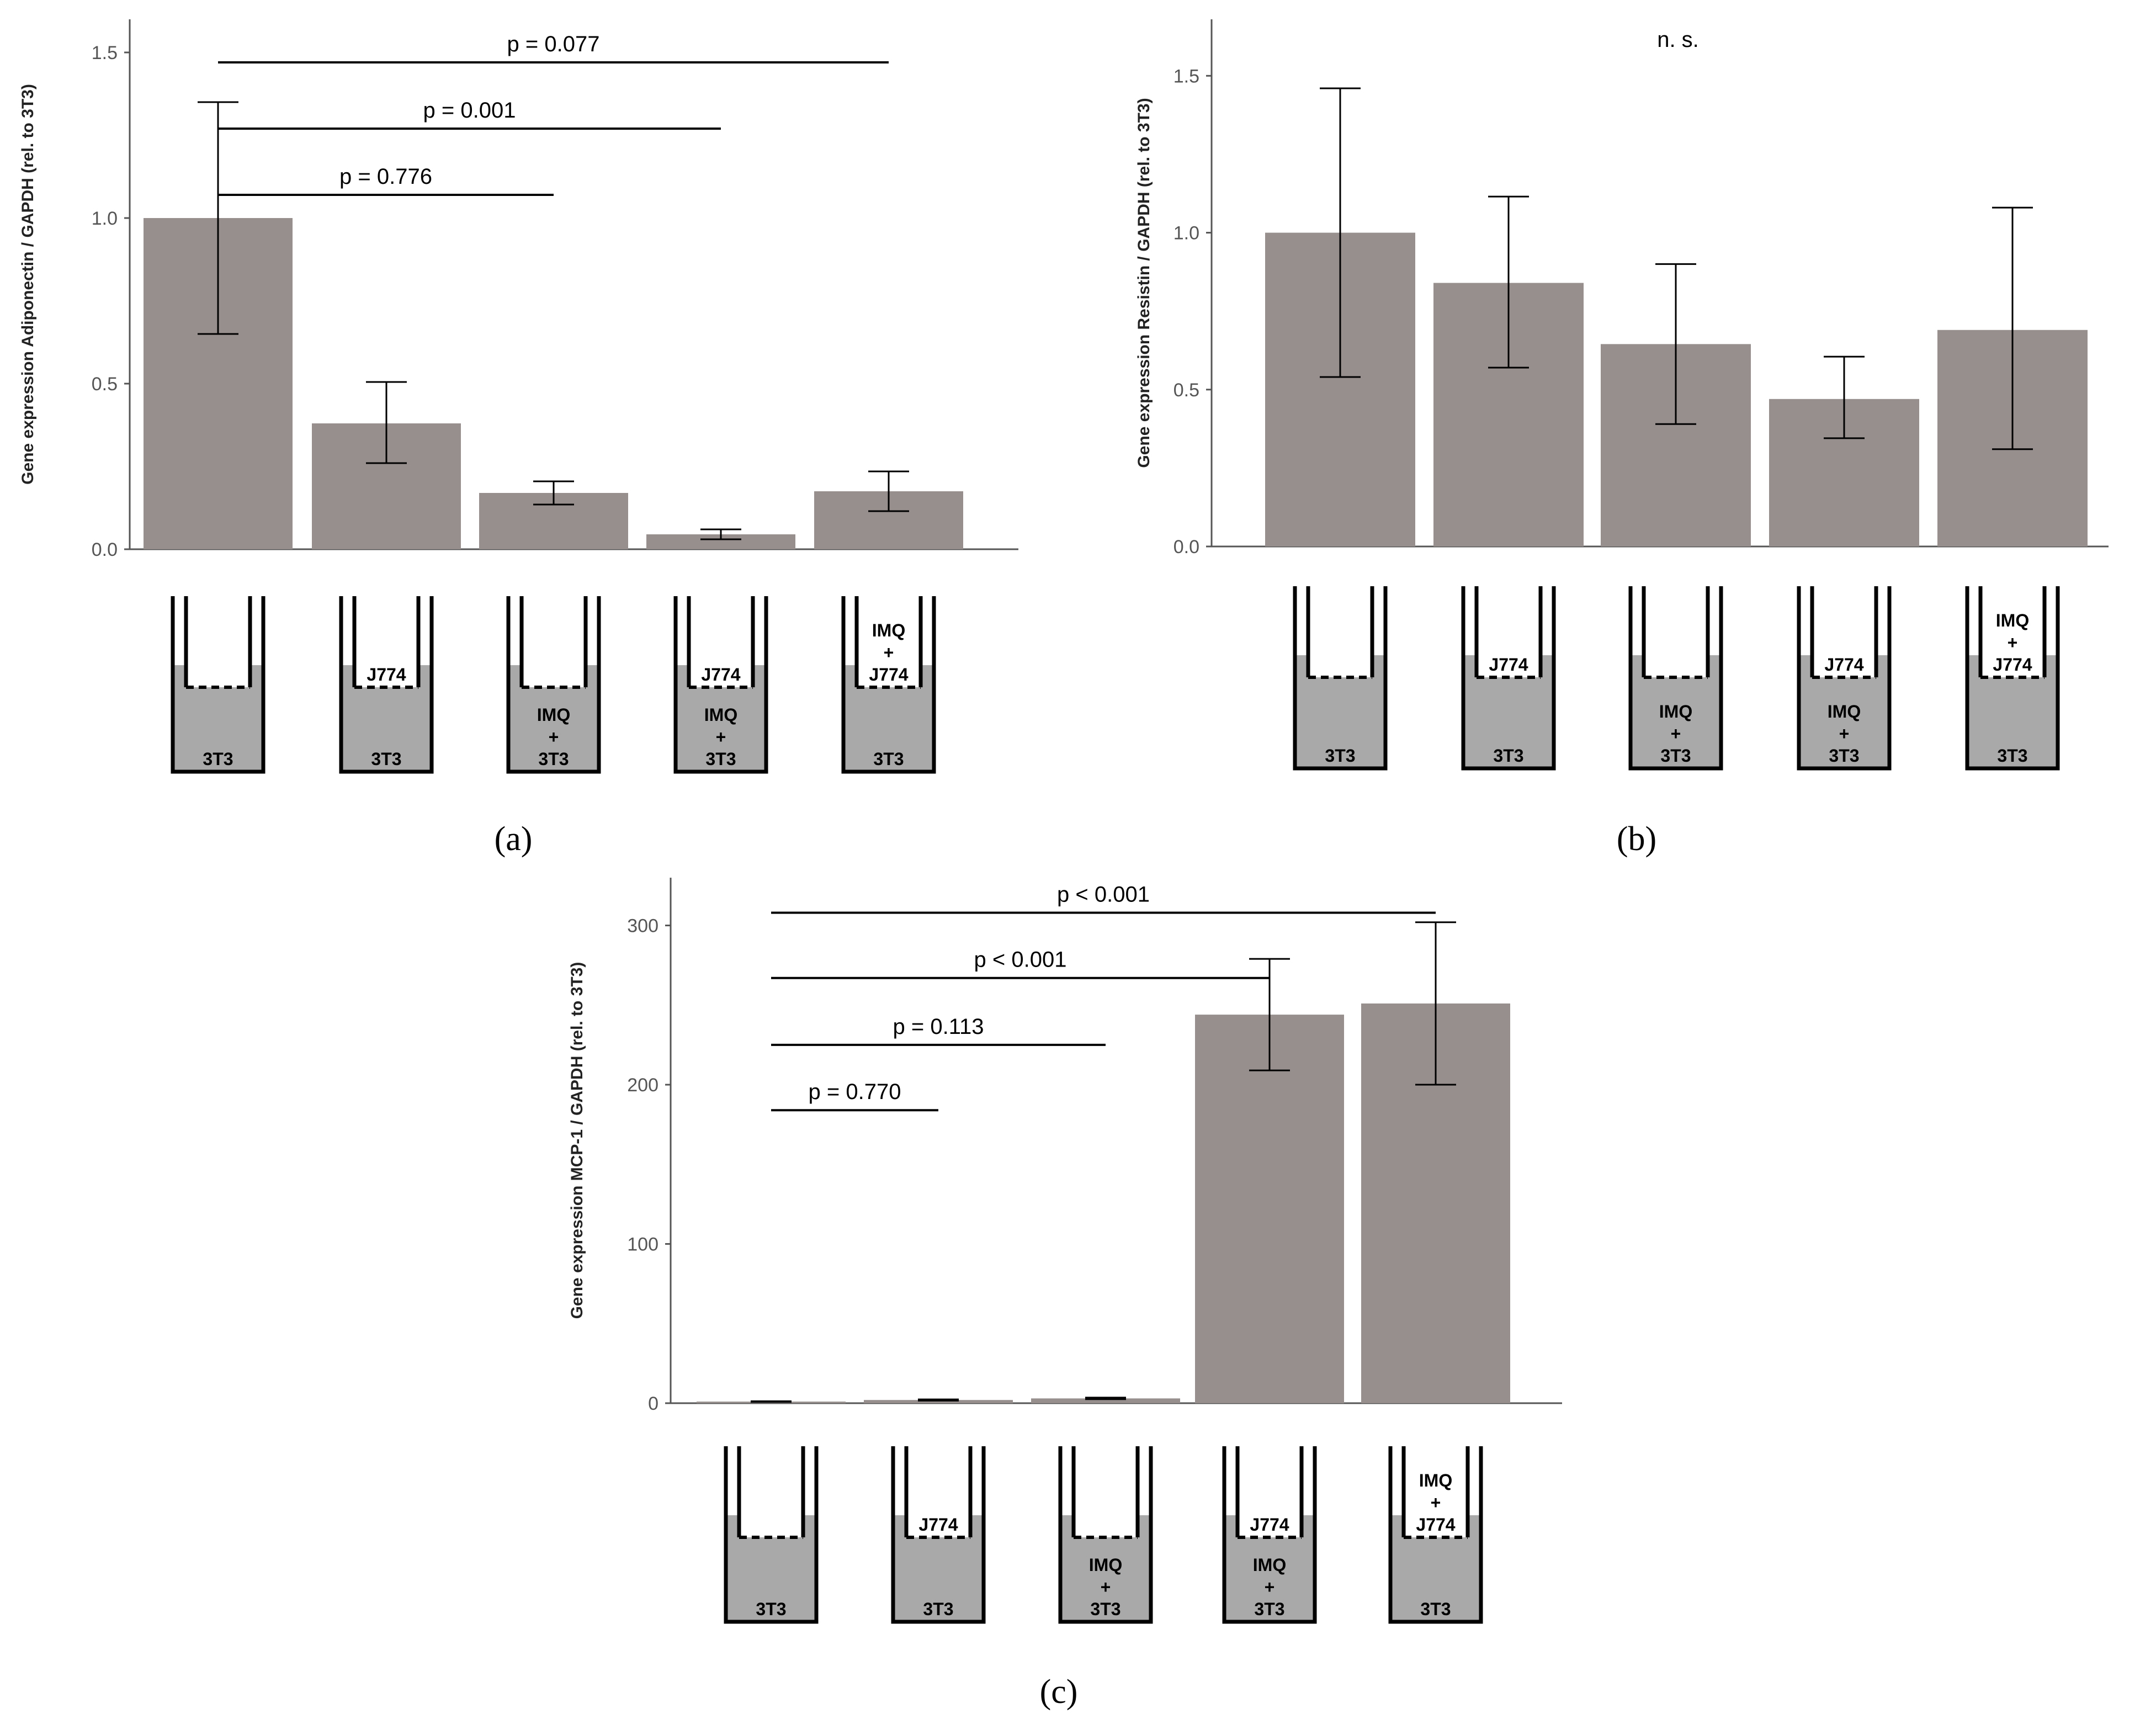 The width and height of the screenshot is (2156, 1725). I want to click on well-diagram: J774 IMQ+3T3, so click(1269, 1535).